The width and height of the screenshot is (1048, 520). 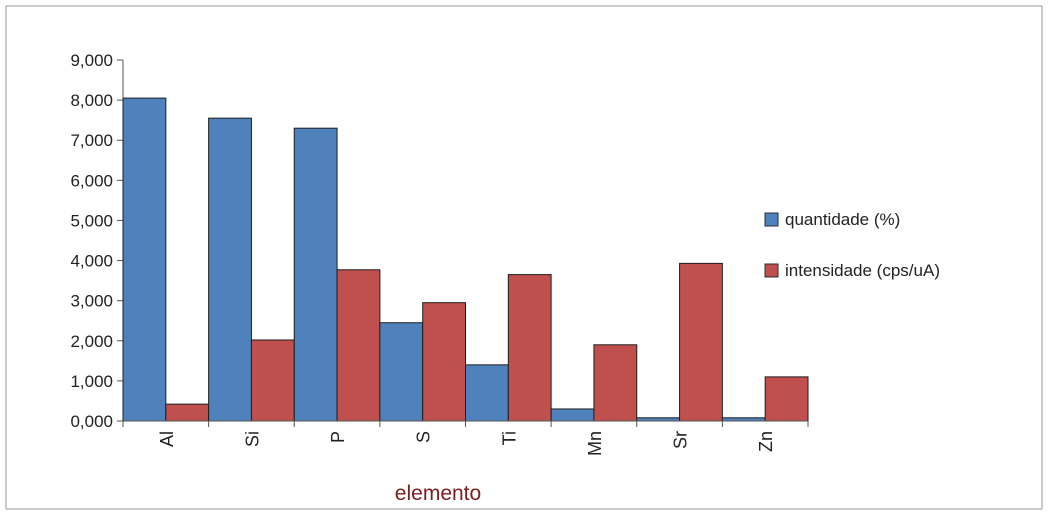 What do you see at coordinates (91, 301) in the screenshot?
I see `y-tick-label: 3,000` at bounding box center [91, 301].